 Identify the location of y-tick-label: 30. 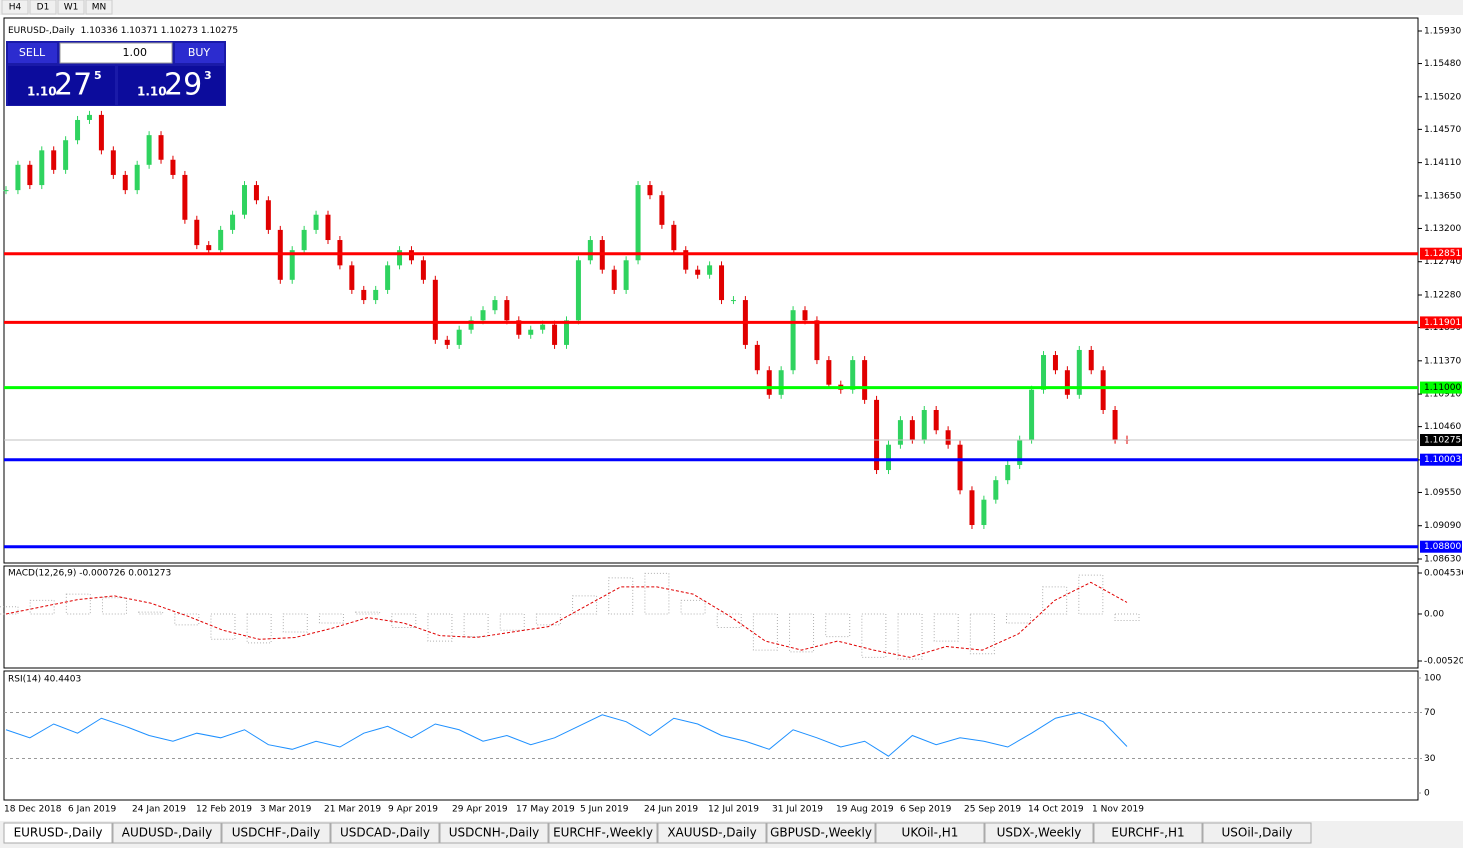
(1430, 759).